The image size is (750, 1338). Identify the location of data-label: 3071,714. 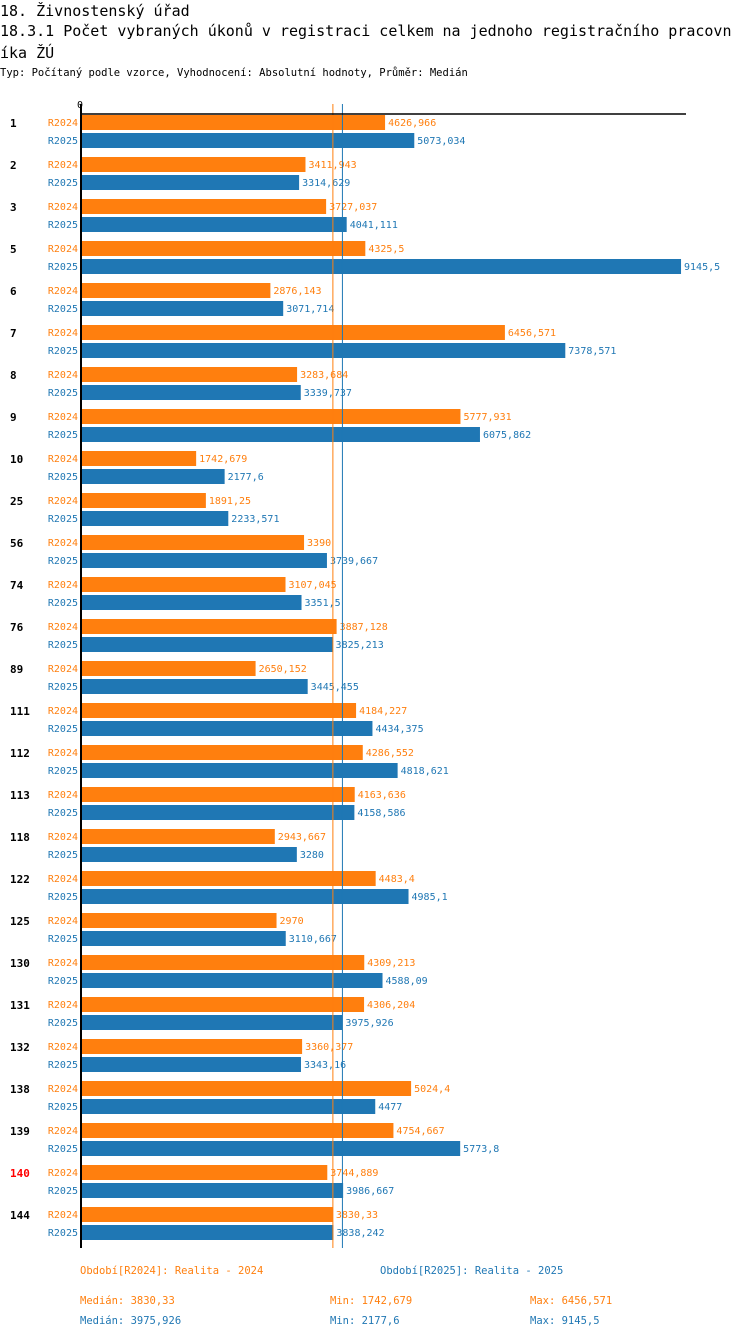
(310, 309).